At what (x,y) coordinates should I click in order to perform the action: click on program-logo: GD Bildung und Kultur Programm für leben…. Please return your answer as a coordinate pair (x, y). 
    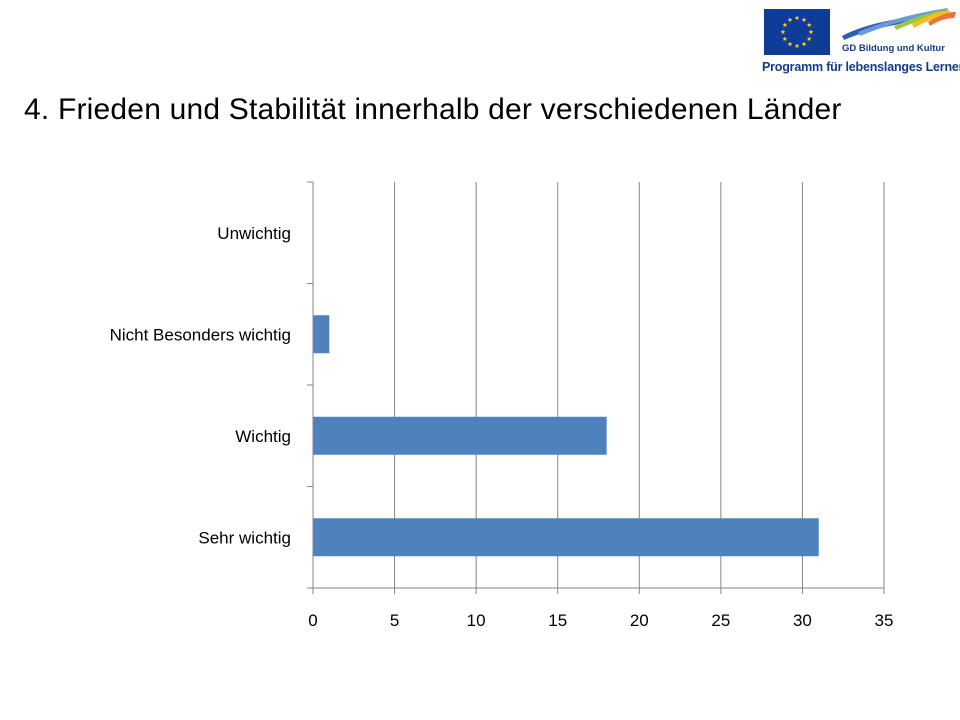
    Looking at the image, I should click on (860, 43).